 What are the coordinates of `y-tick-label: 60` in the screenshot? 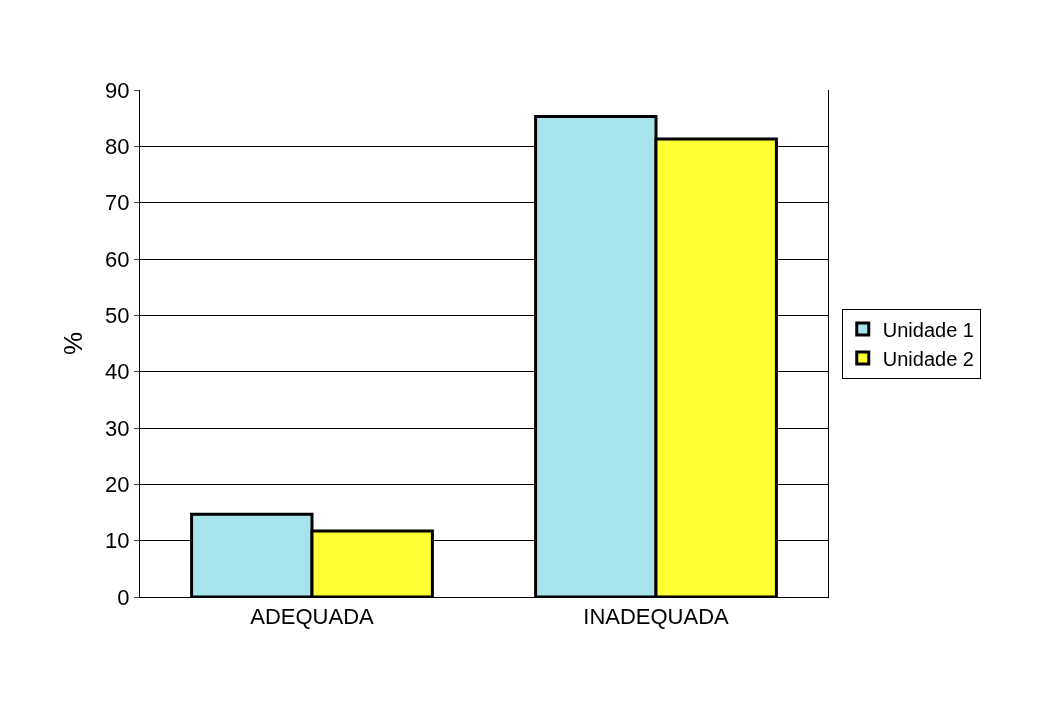 It's located at (117, 259).